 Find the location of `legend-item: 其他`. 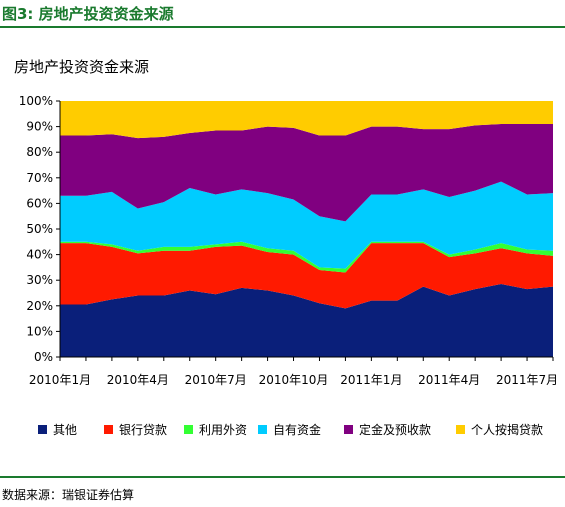

legend-item: 其他 is located at coordinates (57, 429).